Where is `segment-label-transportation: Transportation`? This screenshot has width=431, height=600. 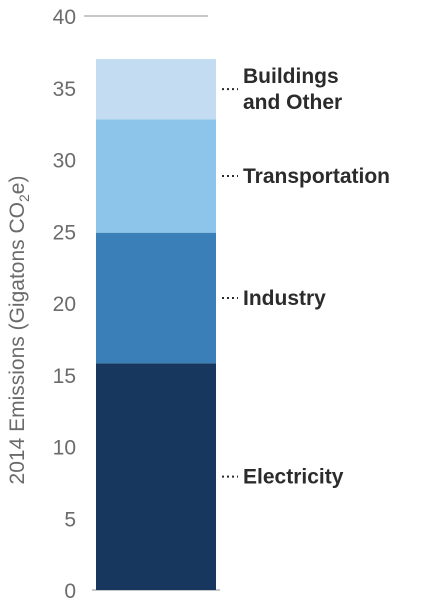 segment-label-transportation: Transportation is located at coordinates (316, 176).